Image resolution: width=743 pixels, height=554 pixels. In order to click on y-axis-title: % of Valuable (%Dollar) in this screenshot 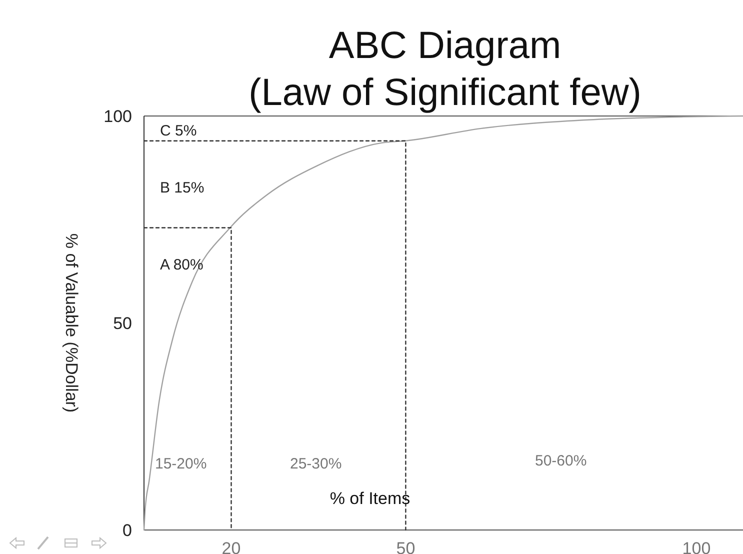, I will do `click(71, 323)`.